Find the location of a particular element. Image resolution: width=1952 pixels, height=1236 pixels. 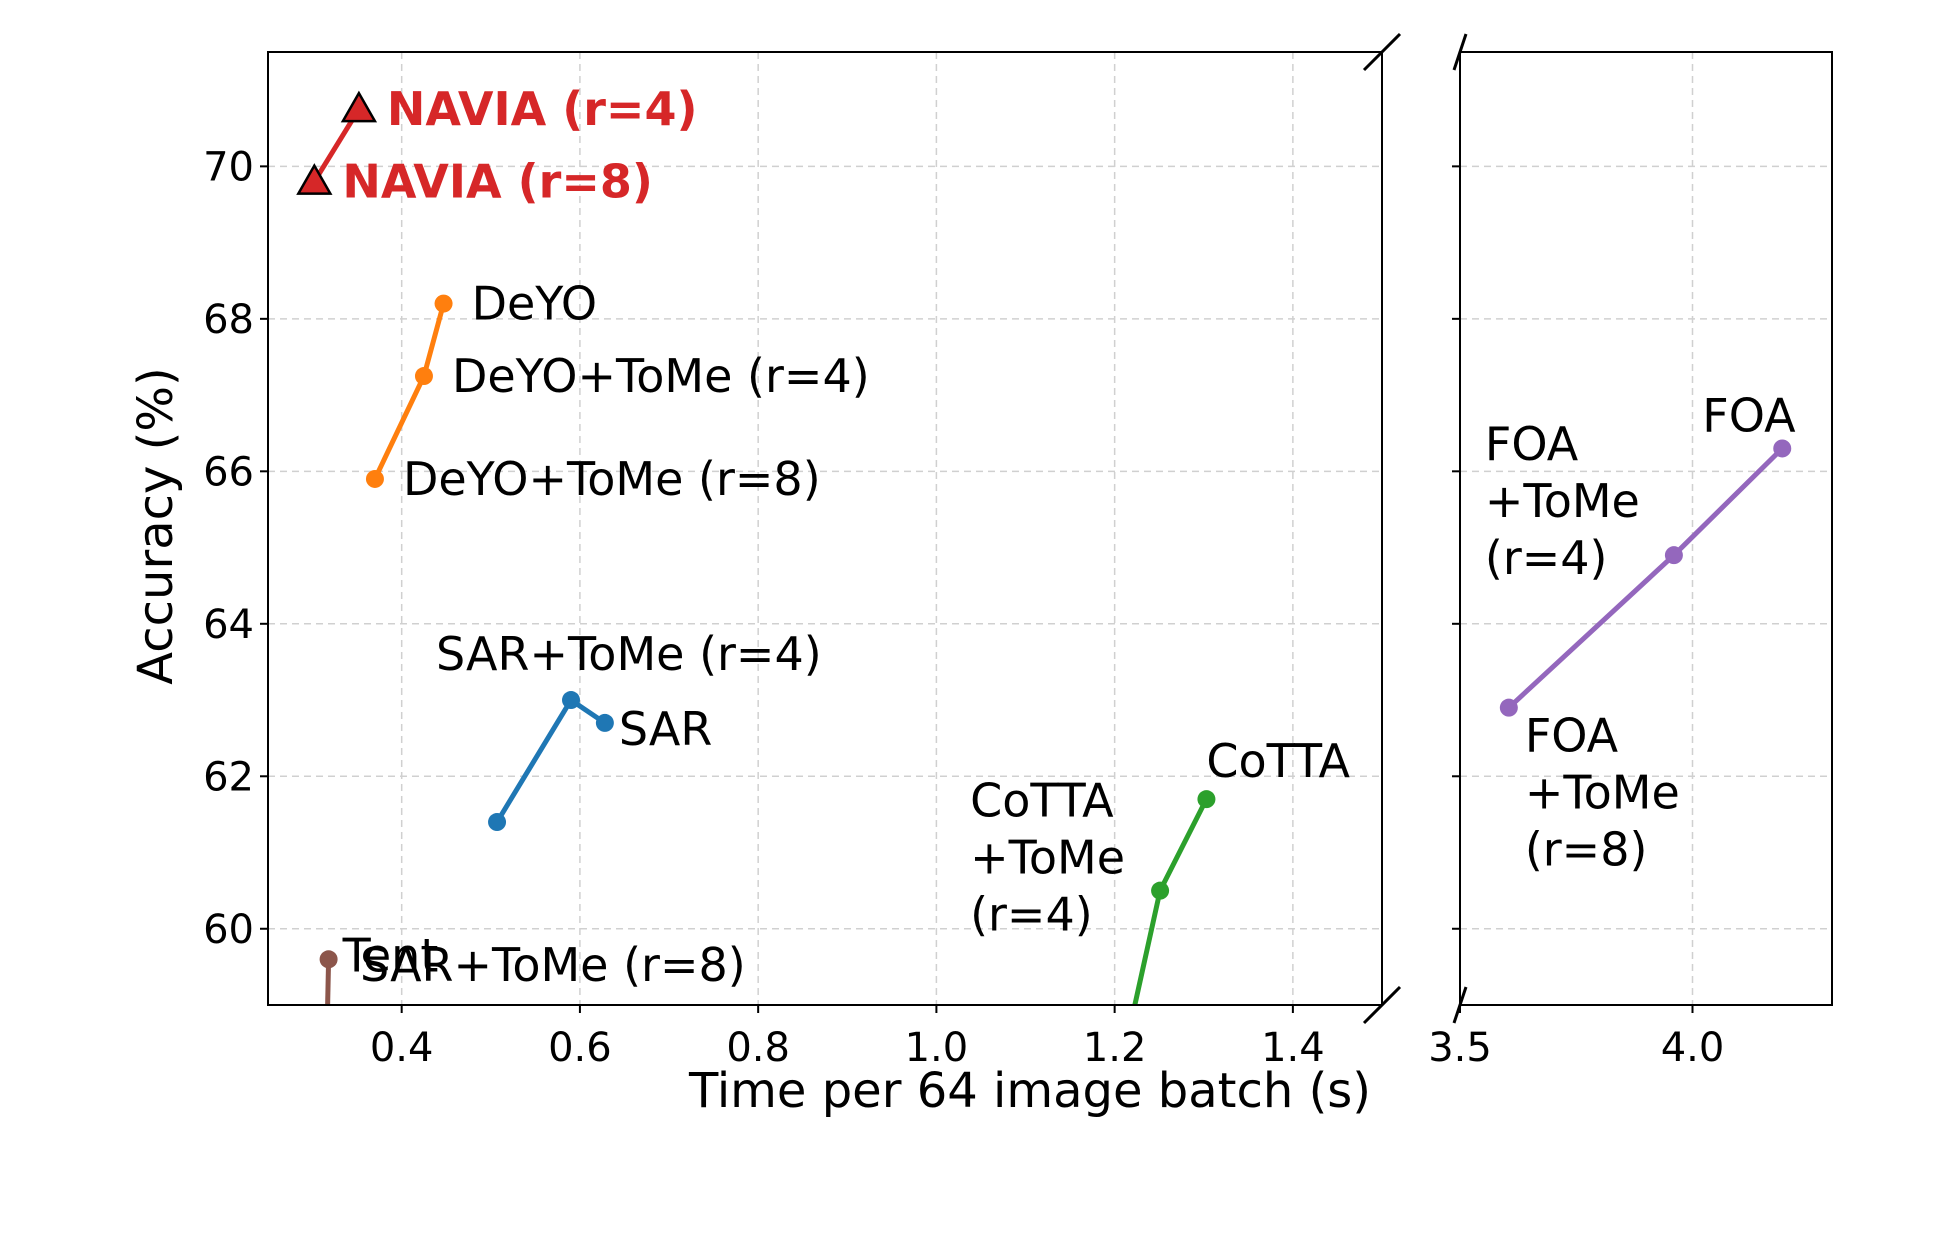

x-tick-label: 0.8 is located at coordinates (758, 1048).